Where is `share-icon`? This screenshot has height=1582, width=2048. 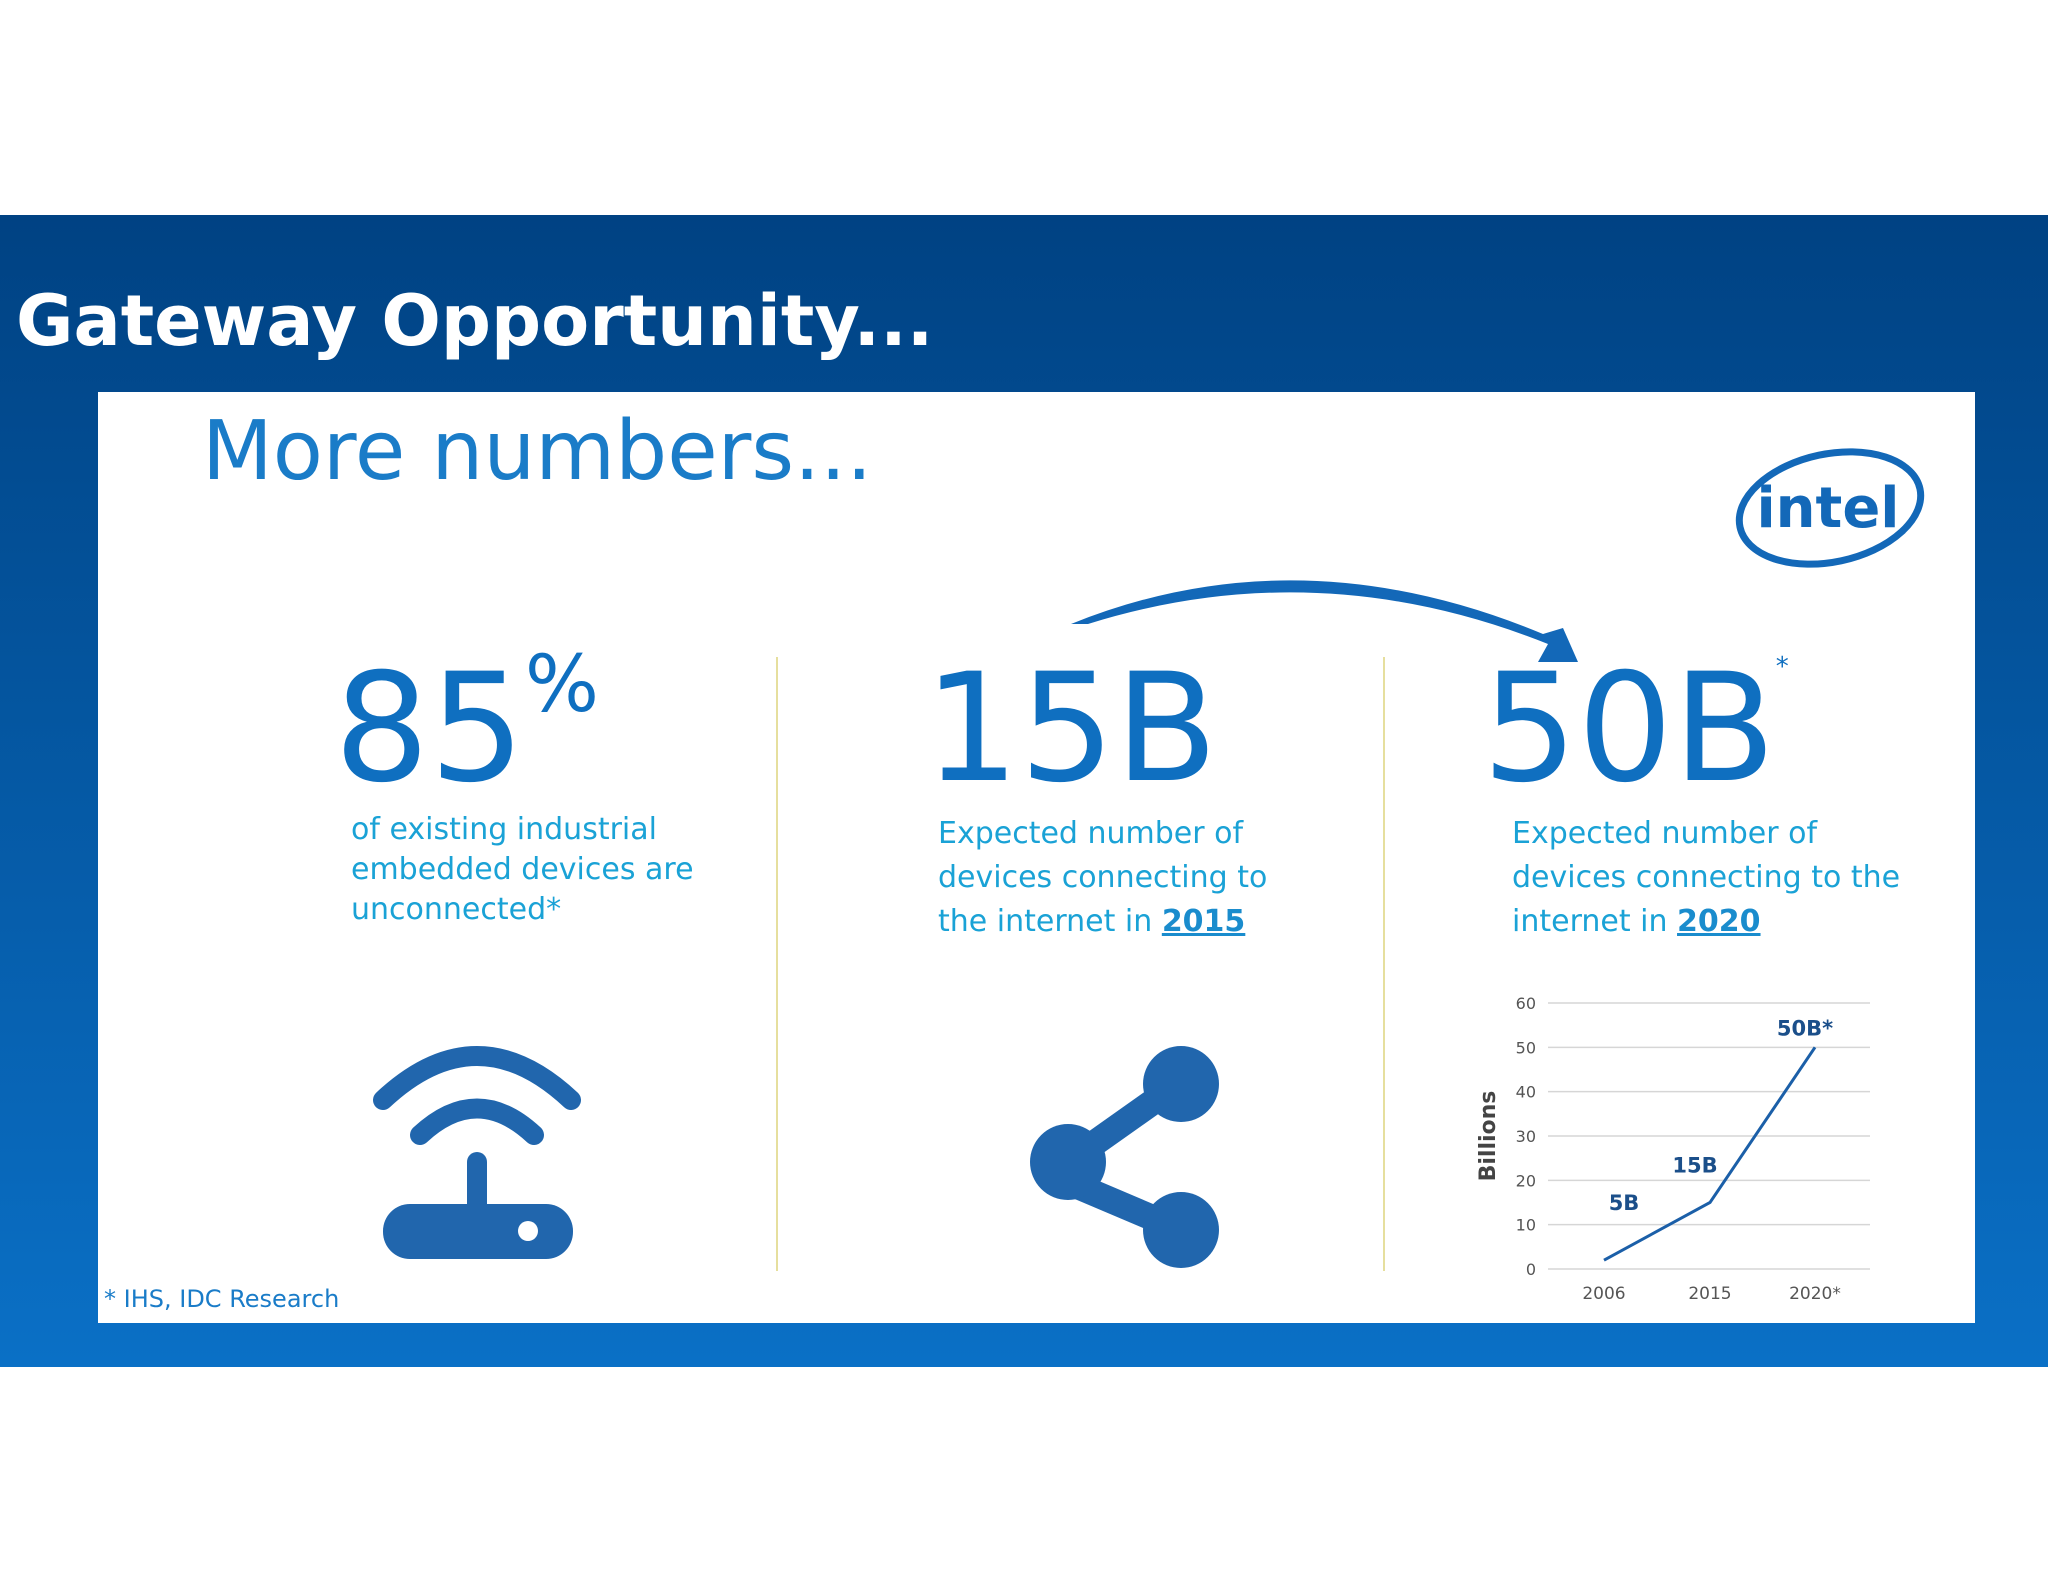 share-icon is located at coordinates (1124, 1157).